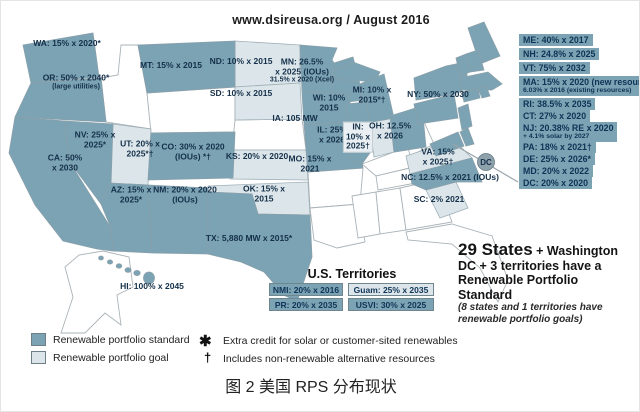 This screenshot has width=640, height=412. What do you see at coordinates (97, 292) in the screenshot?
I see `state-alaska` at bounding box center [97, 292].